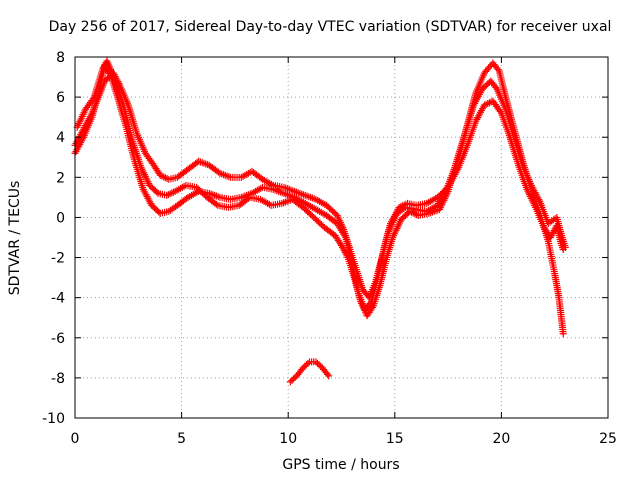 The height and width of the screenshot is (480, 640). Describe the element at coordinates (341, 465) in the screenshot. I see `x-axis-label: GPS time / hours` at that location.